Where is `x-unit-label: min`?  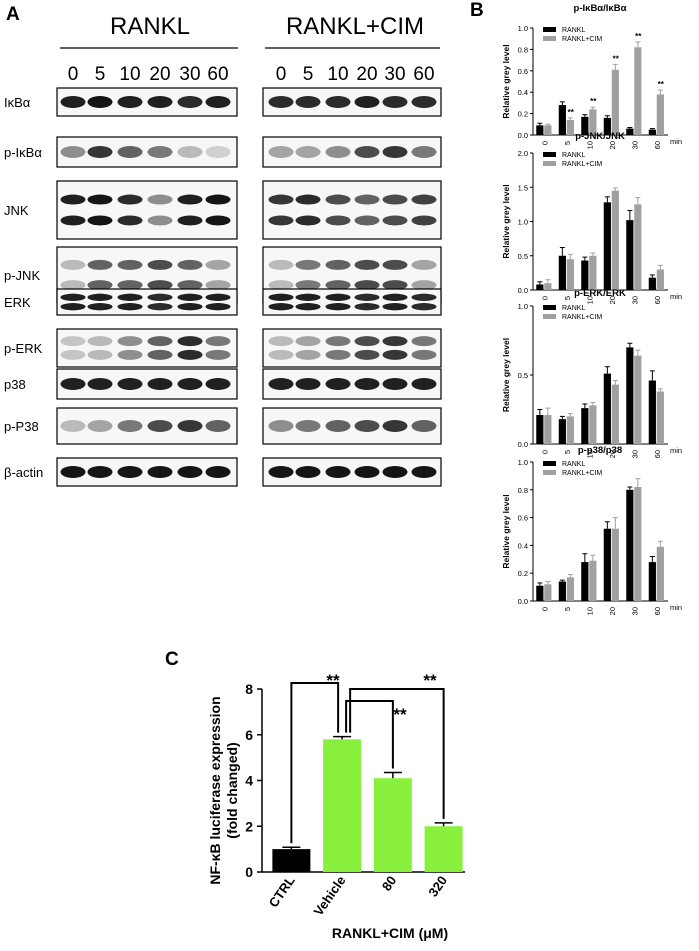
x-unit-label: min is located at coordinates (676, 141).